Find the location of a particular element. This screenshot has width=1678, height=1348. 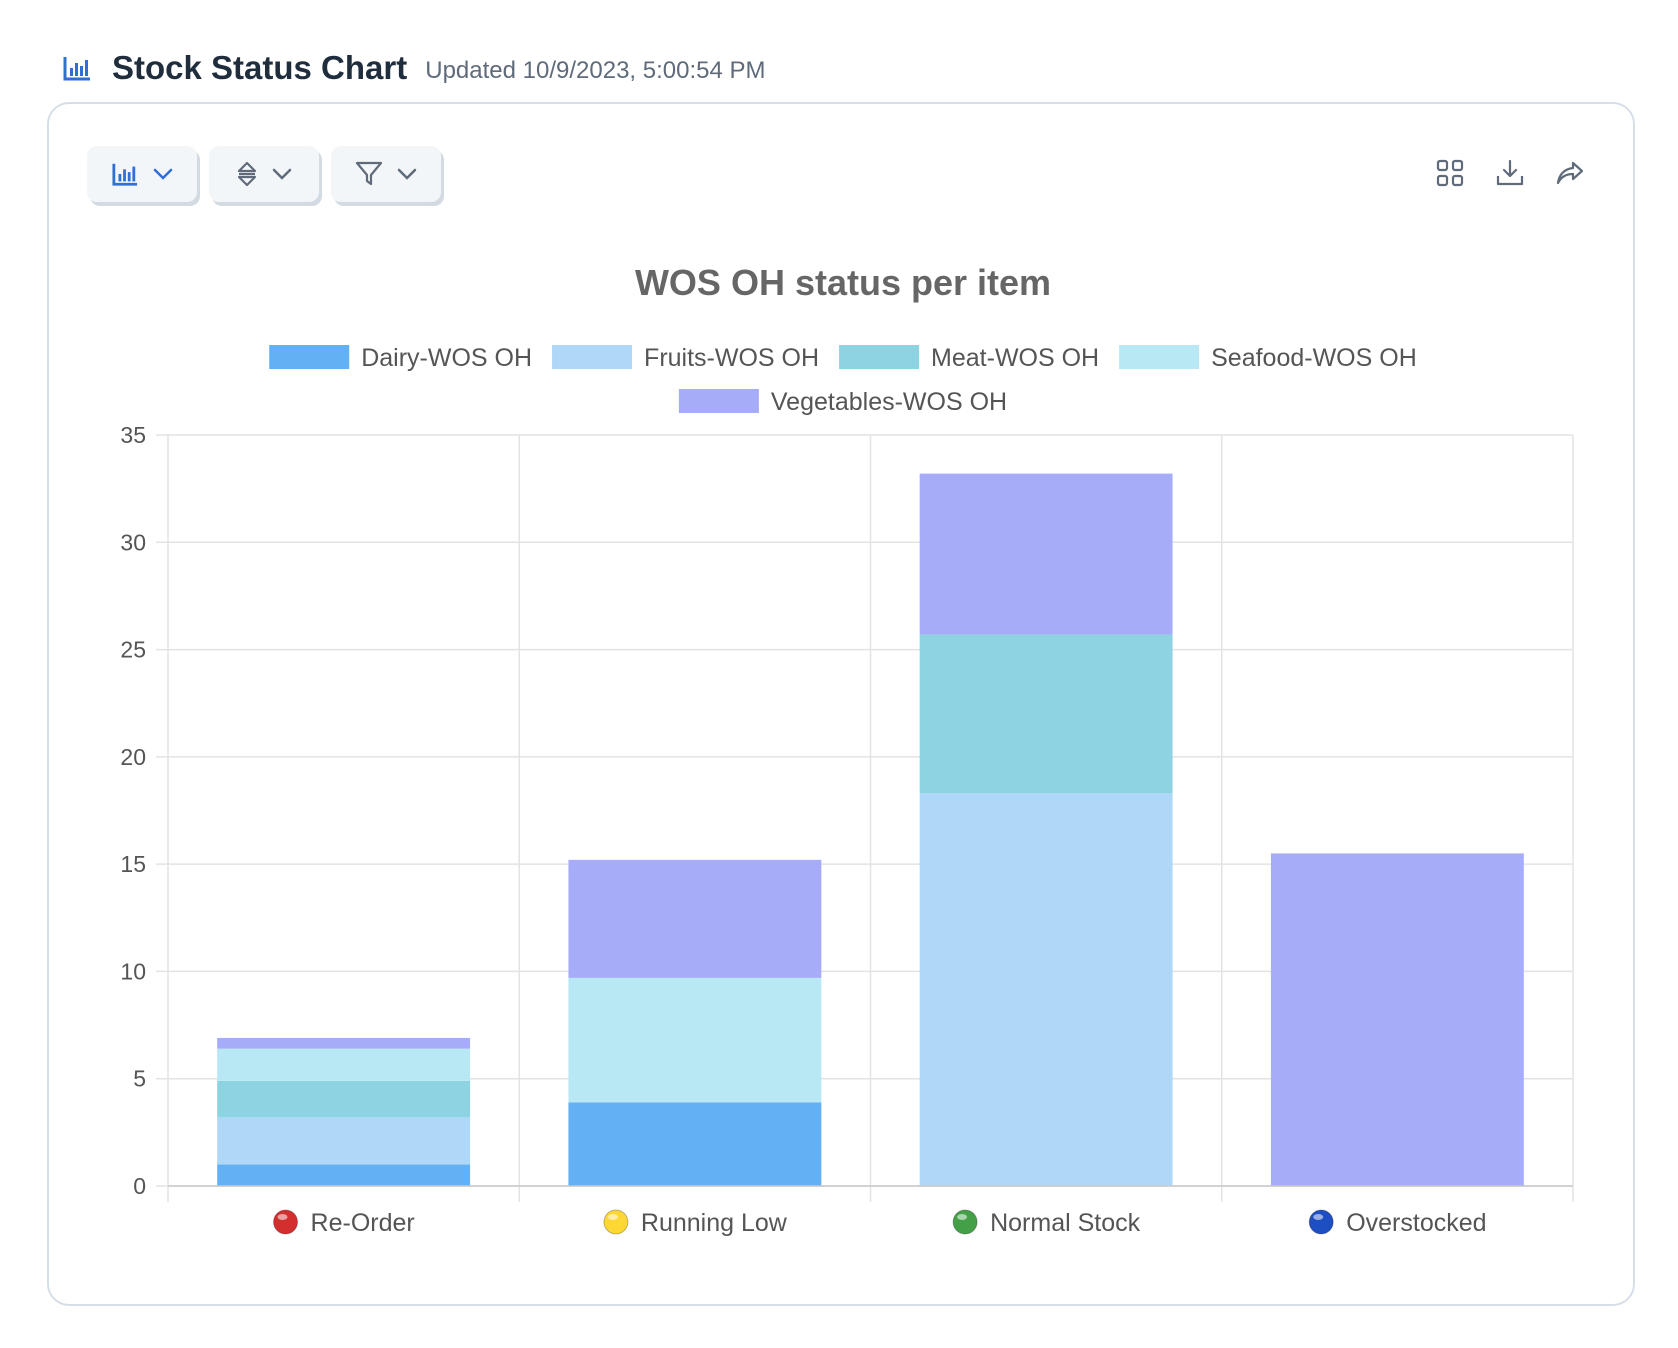

y-tick-label: 0 is located at coordinates (139, 1186).